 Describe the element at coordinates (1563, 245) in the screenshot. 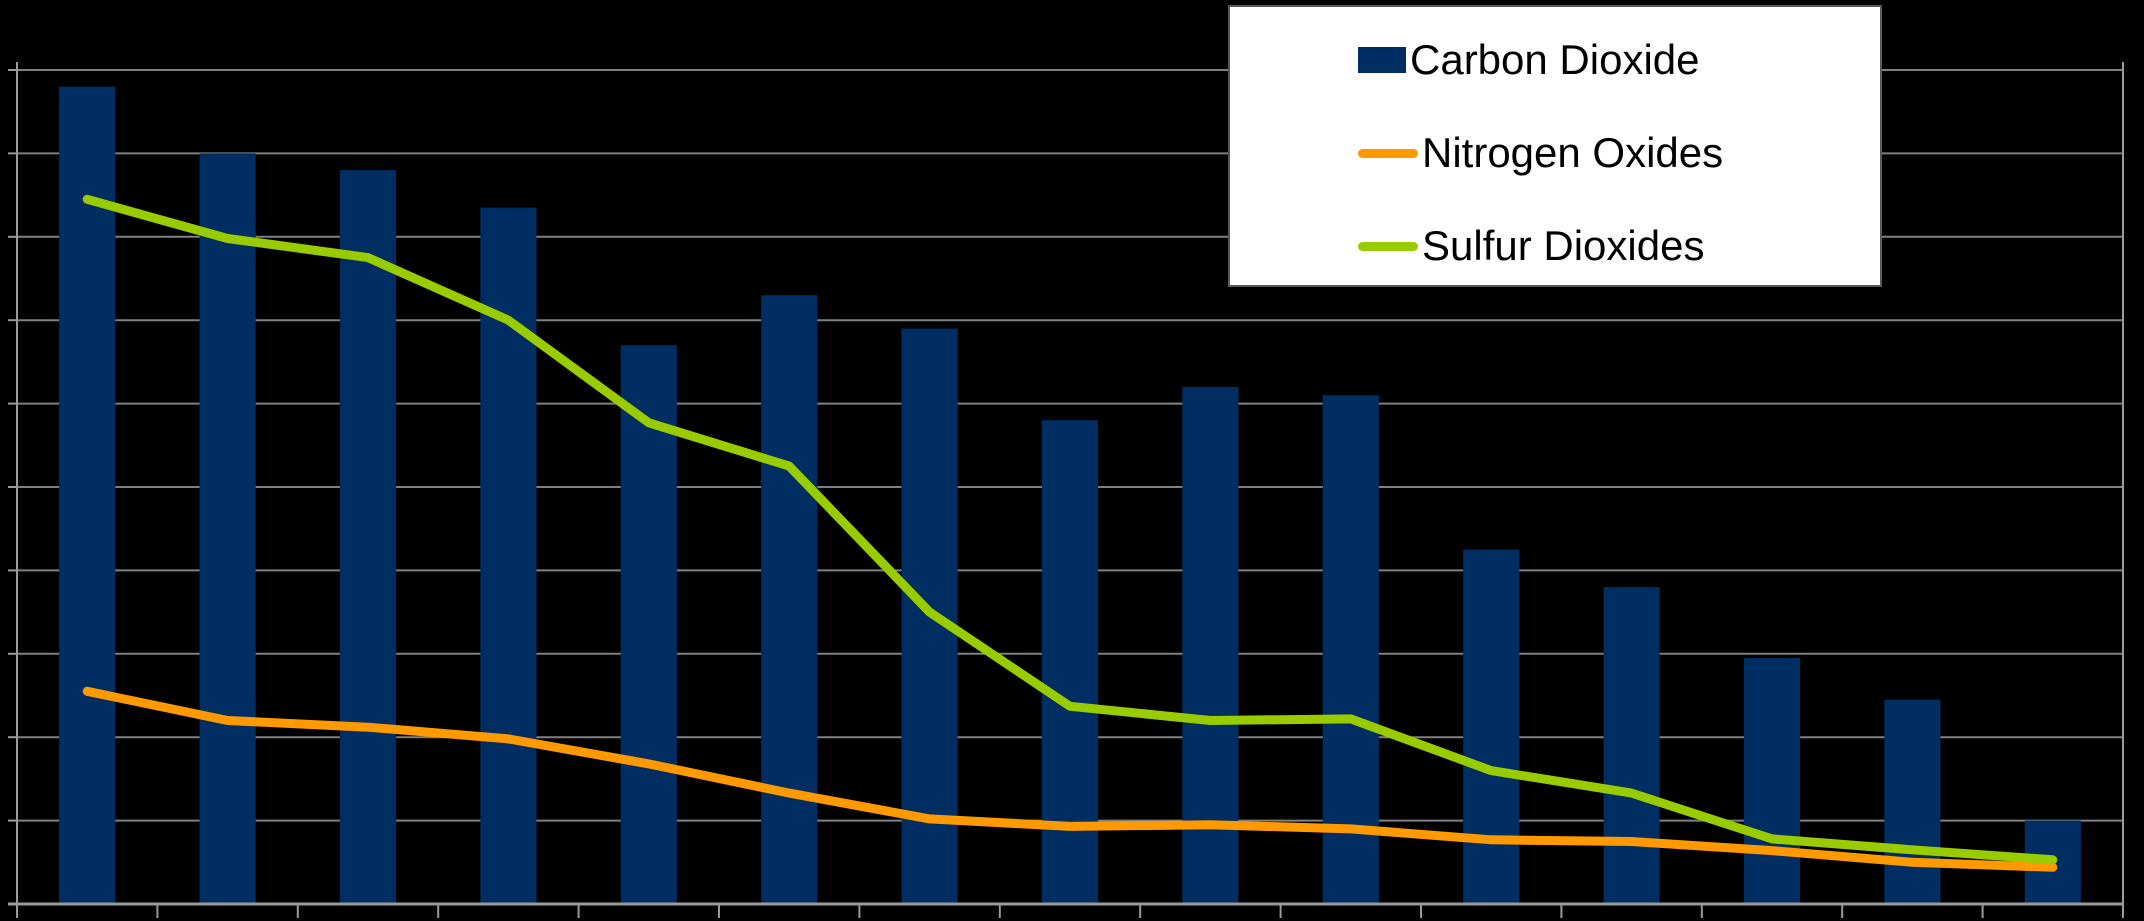

I see `legend-label-sulfur-dioxides: Sulfur Dioxides` at that location.